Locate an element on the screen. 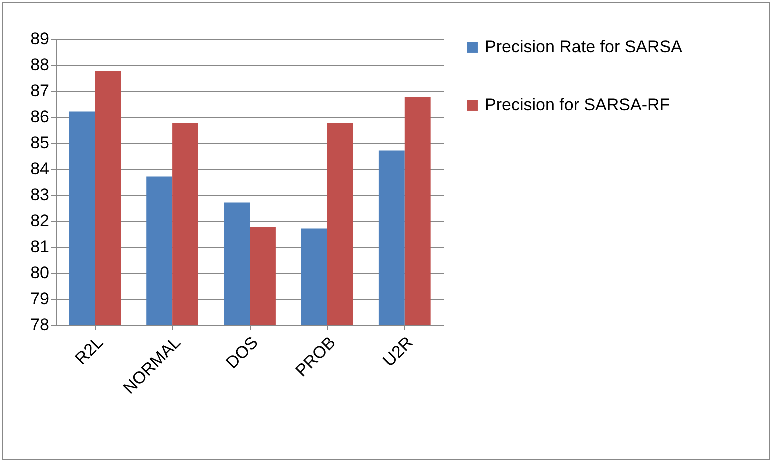  y-tick-label: 78 is located at coordinates (40, 325).